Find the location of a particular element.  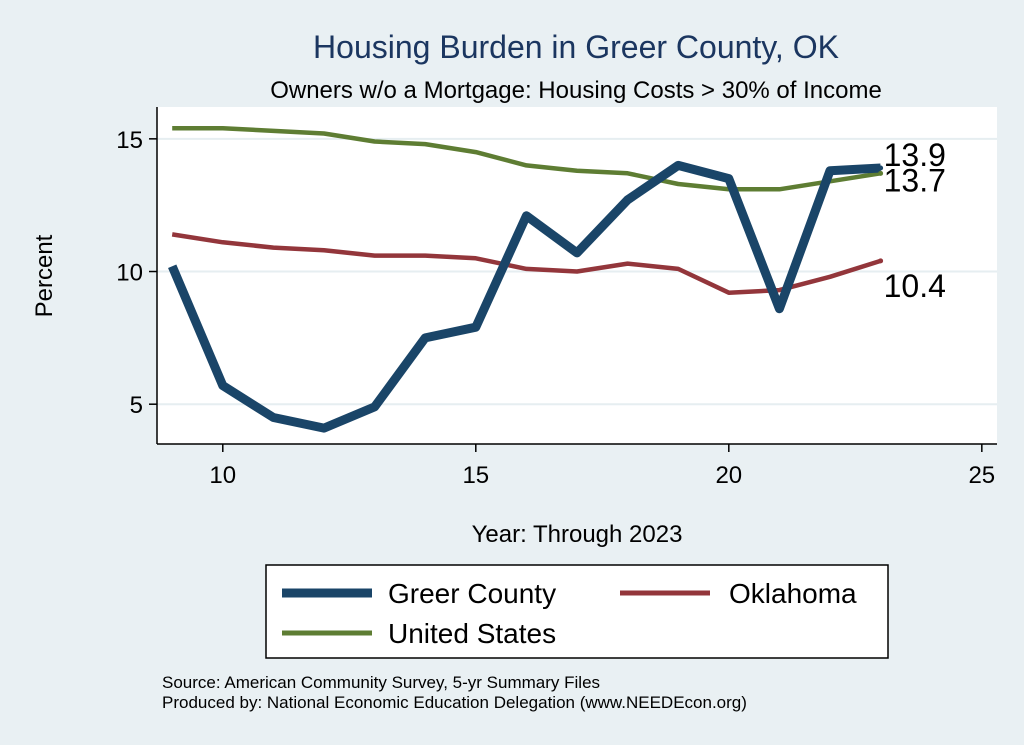

end-label-greer-county: 13.9 is located at coordinates (915, 155).